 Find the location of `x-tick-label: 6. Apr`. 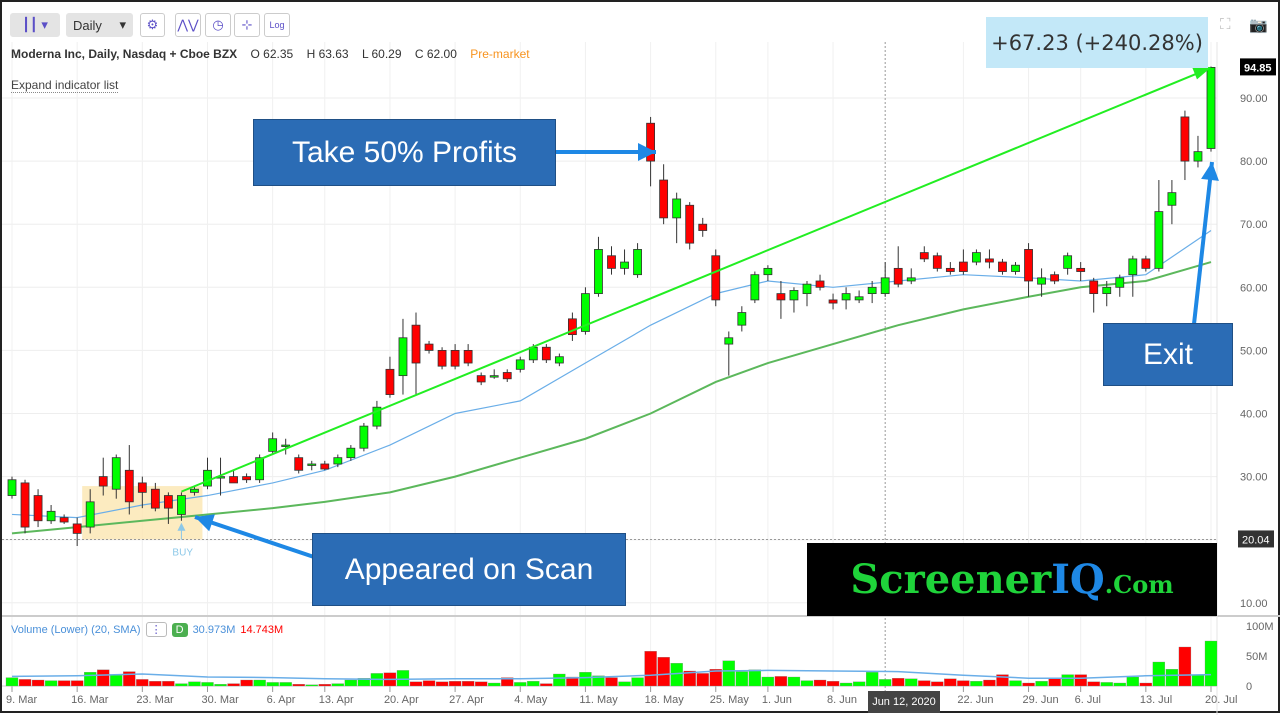

x-tick-label: 6. Apr is located at coordinates (281, 700).